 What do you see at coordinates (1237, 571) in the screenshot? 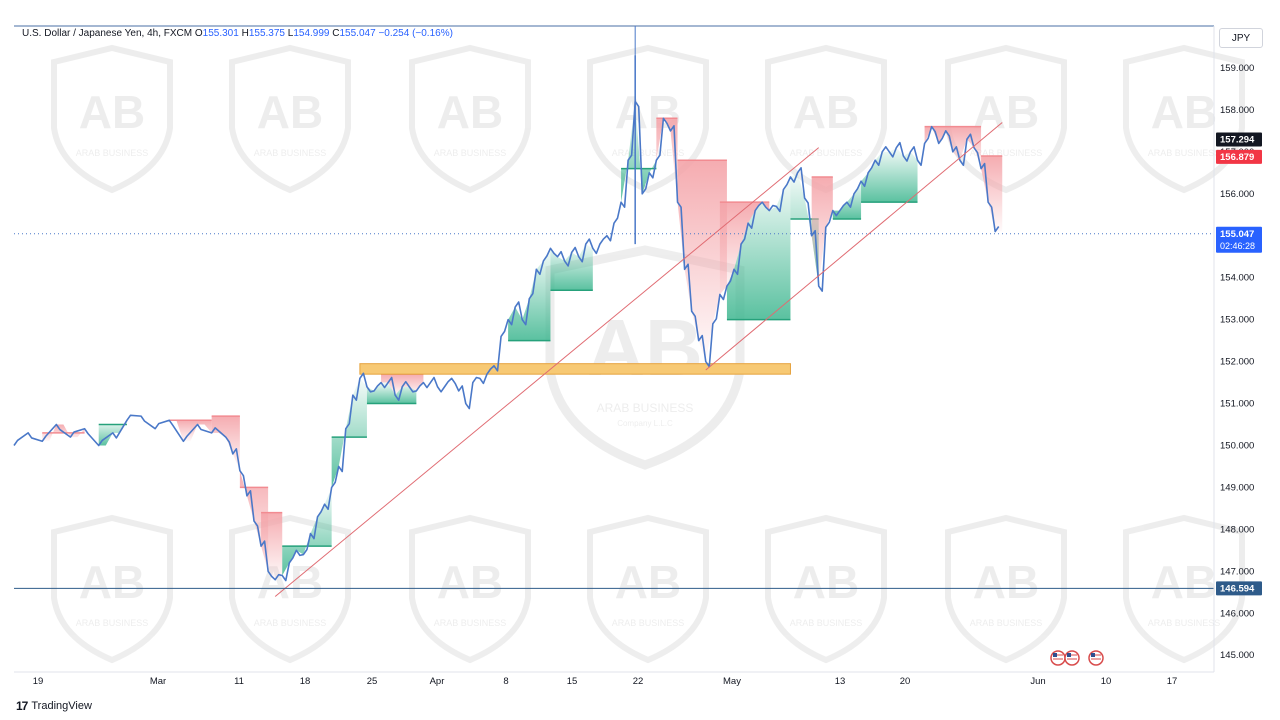
I see `price-tick-label: 147.000` at bounding box center [1237, 571].